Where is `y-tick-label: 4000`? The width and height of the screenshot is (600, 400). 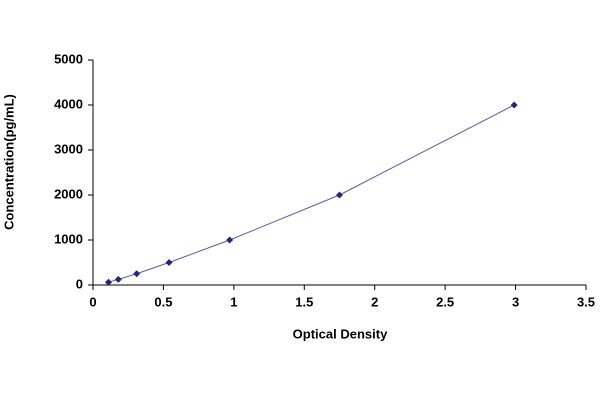 y-tick-label: 4000 is located at coordinates (68, 103).